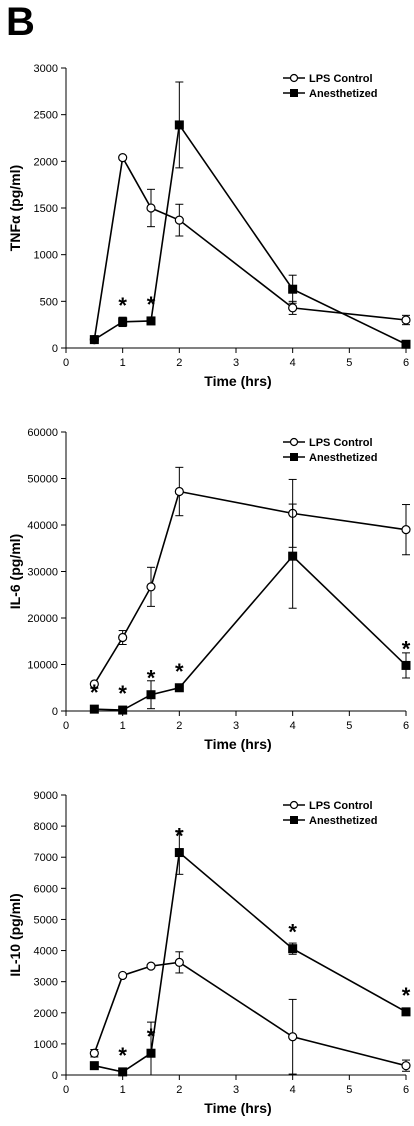 This screenshot has height=1126, width=414. I want to click on chart-tnf-y-tick-label: 0, so click(55, 349).